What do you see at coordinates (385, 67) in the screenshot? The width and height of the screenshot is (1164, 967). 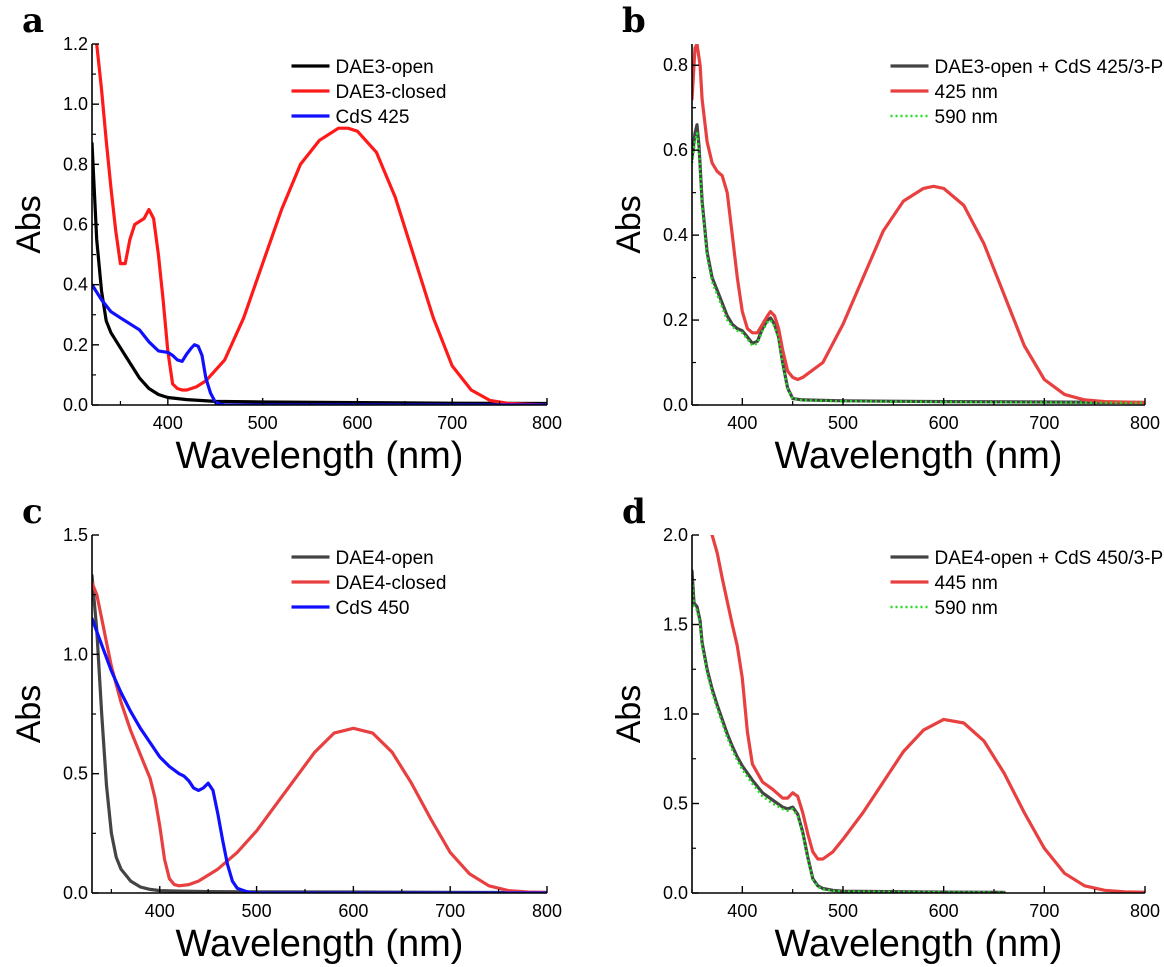 I see `legend-label: DAE3-open` at bounding box center [385, 67].